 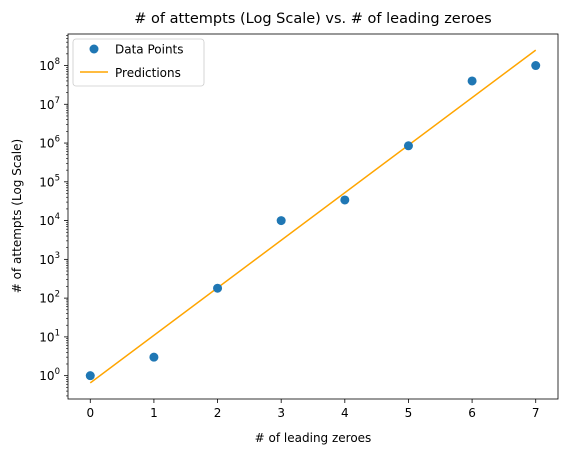 What do you see at coordinates (313, 438) in the screenshot?
I see `x-axis-label: # of leading zeroes` at bounding box center [313, 438].